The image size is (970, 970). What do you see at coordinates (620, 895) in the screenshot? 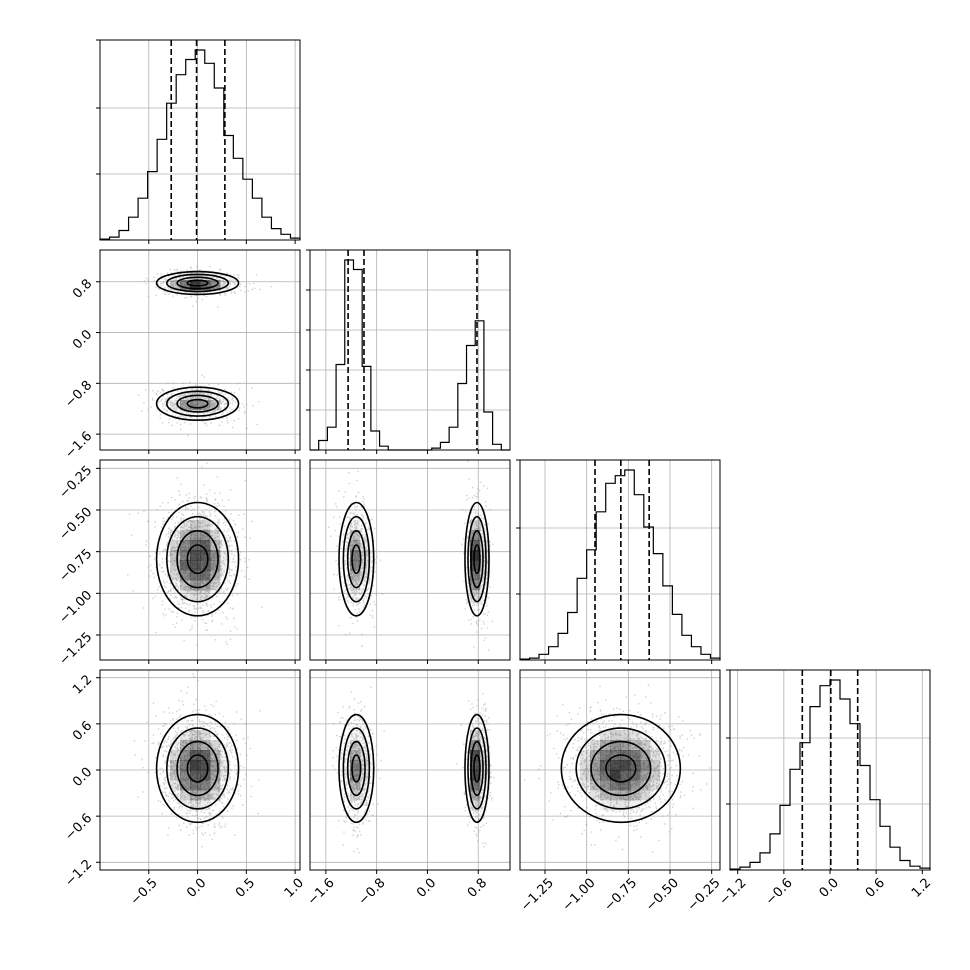
I see `x-tick-label-3-3: −0.75` at bounding box center [620, 895].